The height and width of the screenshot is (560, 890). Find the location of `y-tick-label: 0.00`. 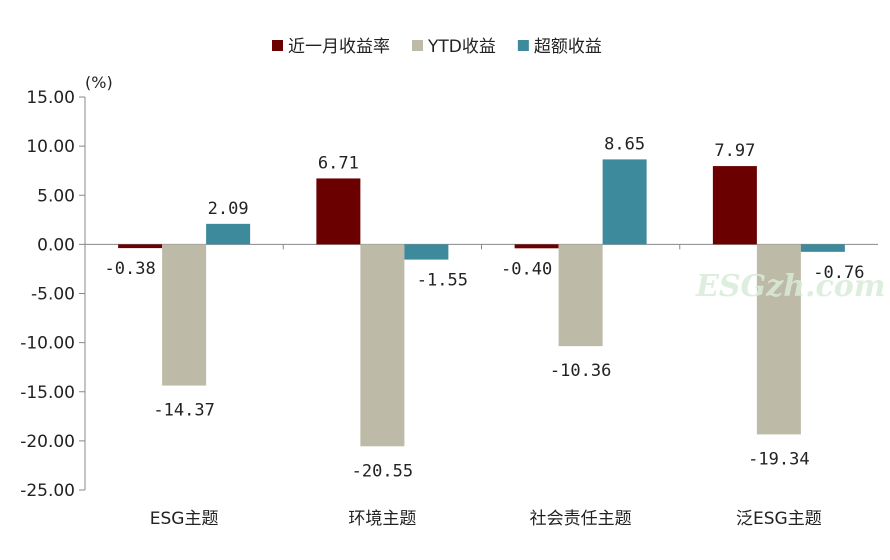

y-tick-label: 0.00 is located at coordinates (56, 245).